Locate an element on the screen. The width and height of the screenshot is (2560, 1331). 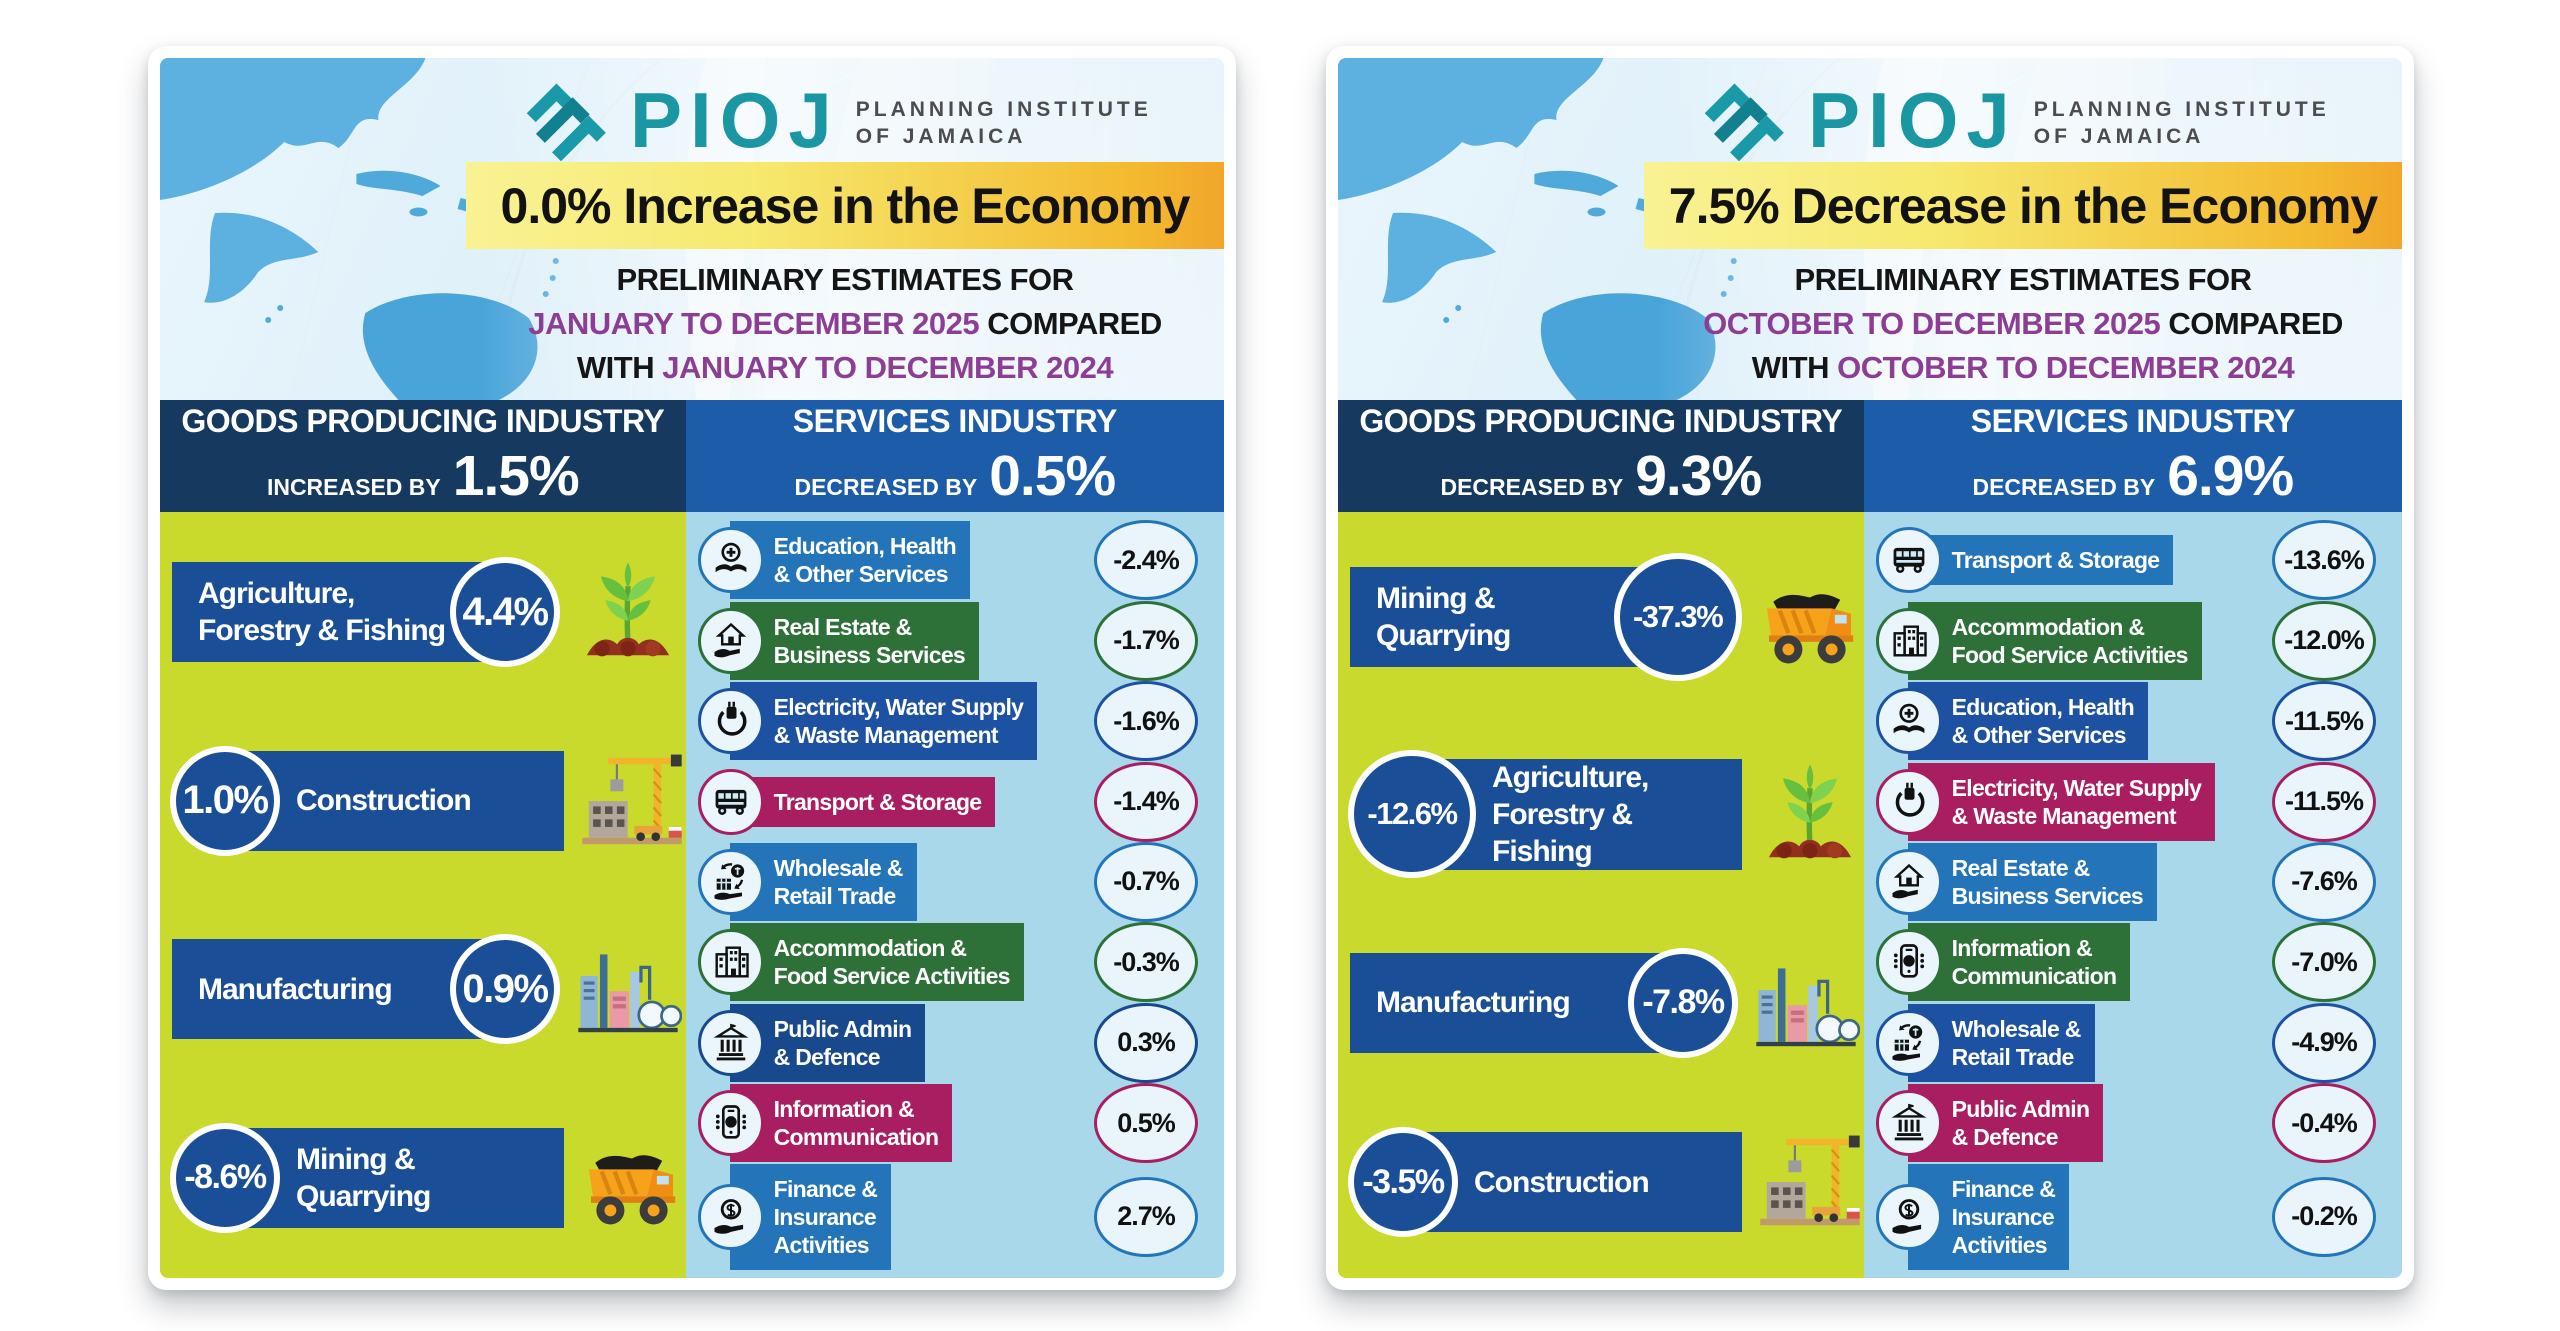
goods-change-label: DECREASED BY is located at coordinates (1532, 487).